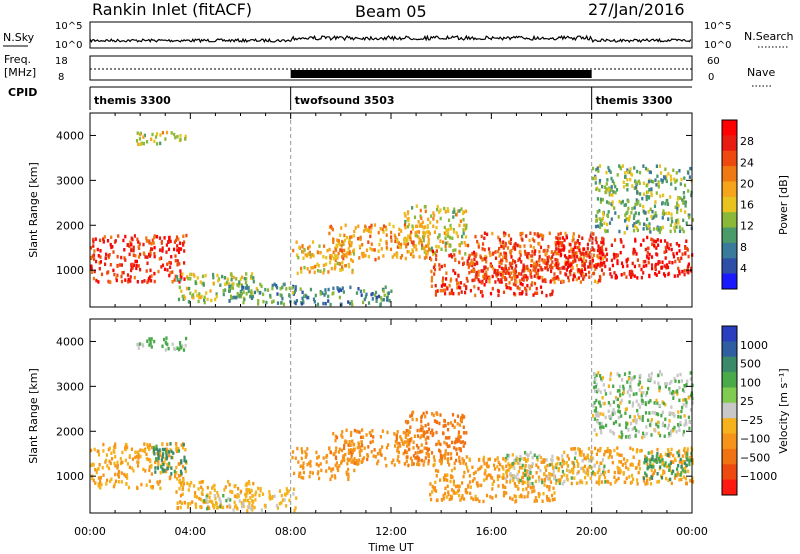 The height and width of the screenshot is (554, 800). What do you see at coordinates (90, 531) in the screenshot?
I see `x-tick-label: 00:00` at bounding box center [90, 531].